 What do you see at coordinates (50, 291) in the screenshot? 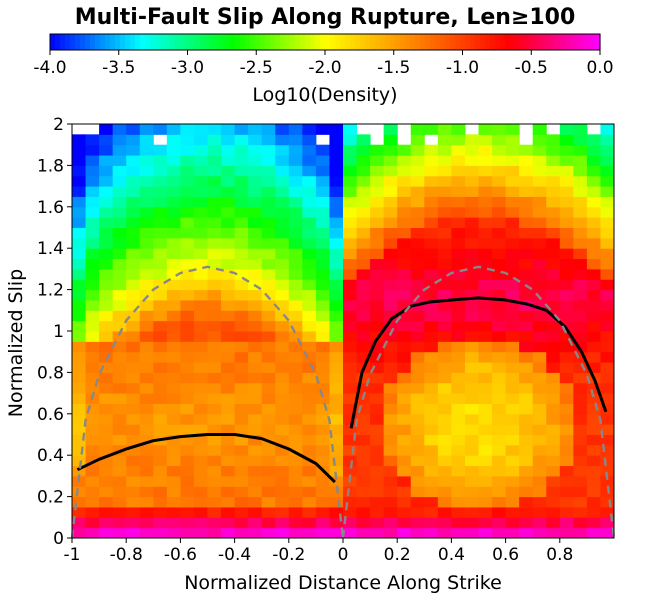
I see `y-tick-label: 1.2` at bounding box center [50, 291].